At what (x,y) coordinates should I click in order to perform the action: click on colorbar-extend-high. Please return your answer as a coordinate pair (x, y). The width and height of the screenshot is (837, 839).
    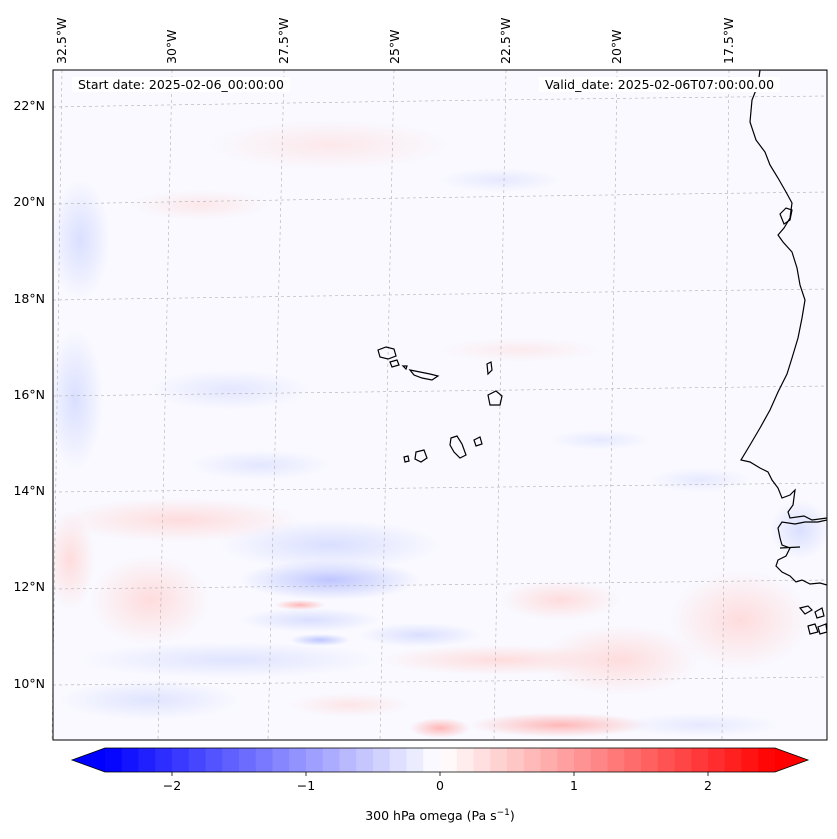
    Looking at the image, I should click on (791, 760).